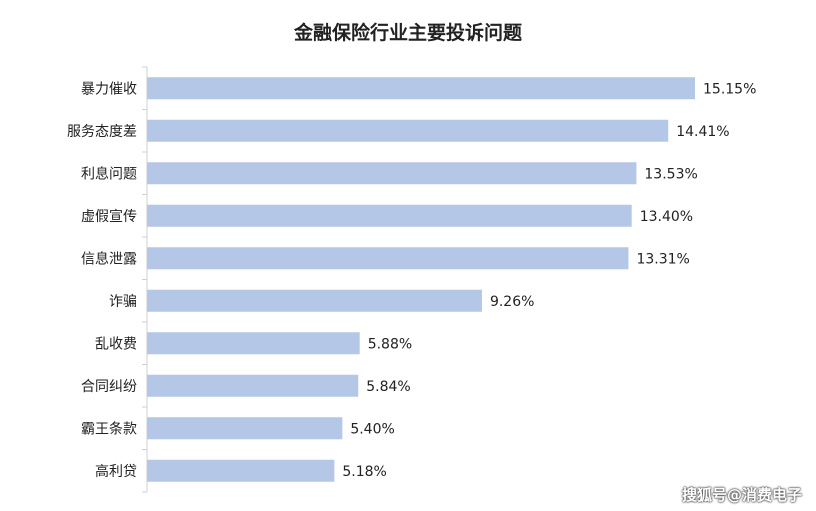 Image resolution: width=816 pixels, height=511 pixels. I want to click on data-label: 5.18%, so click(364, 472).